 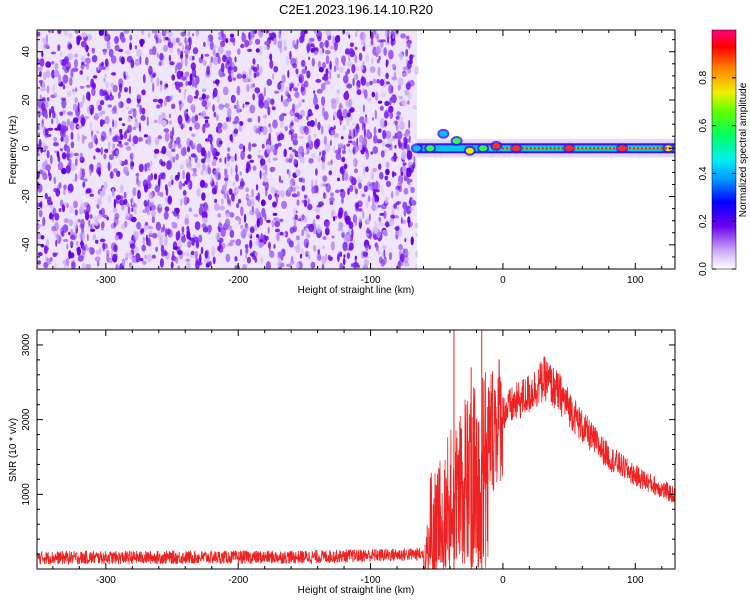 What do you see at coordinates (443, 133) in the screenshot?
I see `signal-blob-core` at bounding box center [443, 133].